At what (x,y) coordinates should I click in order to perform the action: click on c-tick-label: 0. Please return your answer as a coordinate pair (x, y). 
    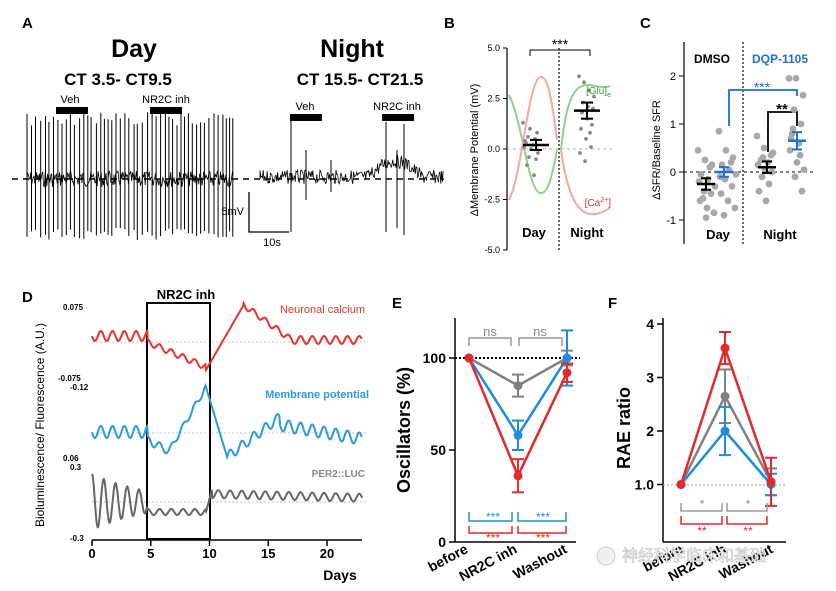
    Looking at the image, I should click on (673, 173).